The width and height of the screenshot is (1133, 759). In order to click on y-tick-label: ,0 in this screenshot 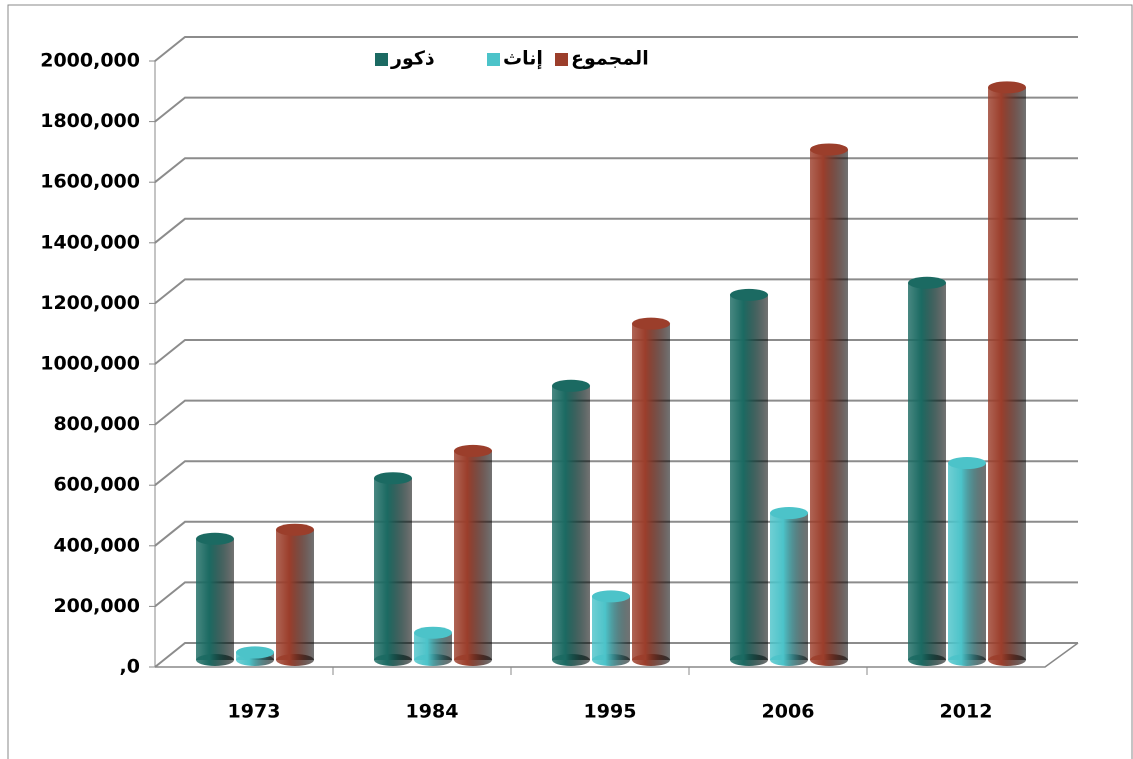, I will do `click(130, 667)`.